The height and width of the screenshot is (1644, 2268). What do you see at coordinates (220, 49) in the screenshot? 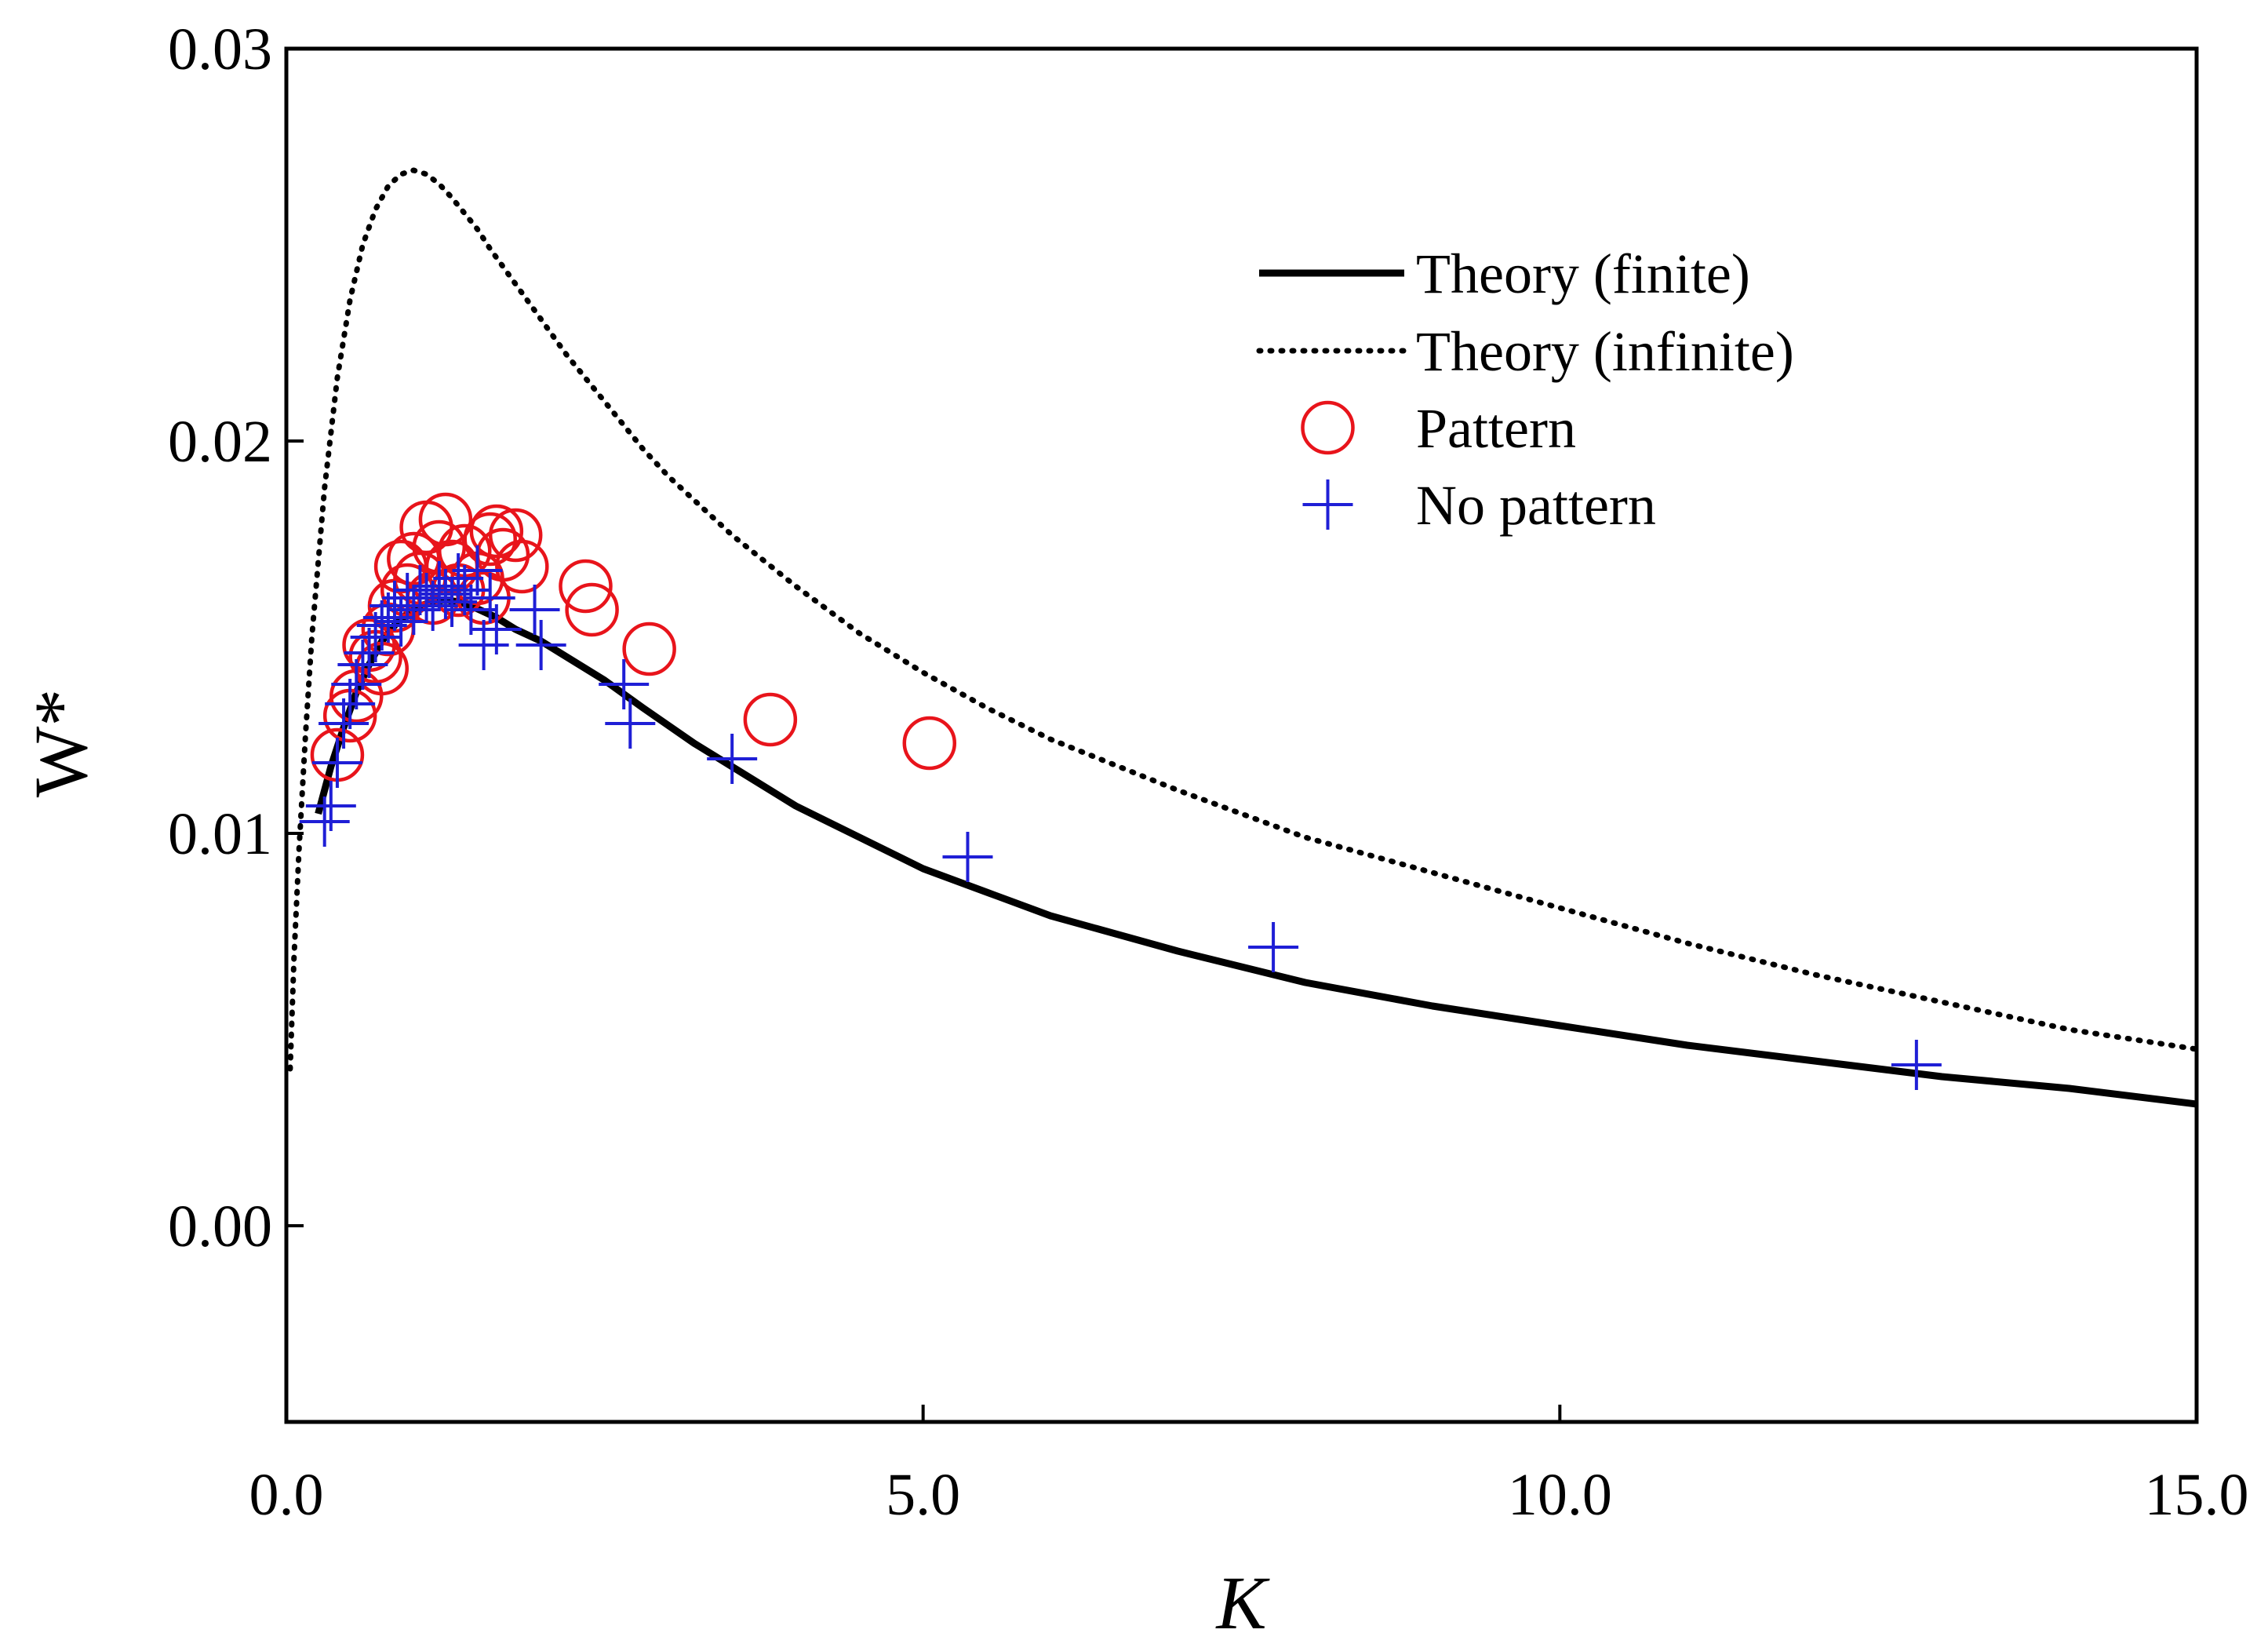
I see `y-tick-label: 0.03` at bounding box center [220, 49].